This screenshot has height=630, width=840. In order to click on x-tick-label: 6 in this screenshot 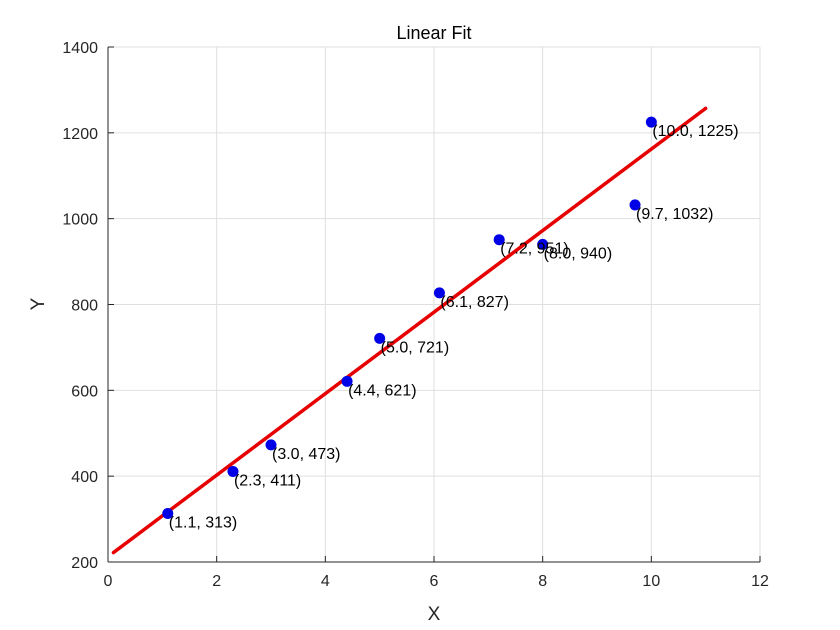, I will do `click(434, 581)`.